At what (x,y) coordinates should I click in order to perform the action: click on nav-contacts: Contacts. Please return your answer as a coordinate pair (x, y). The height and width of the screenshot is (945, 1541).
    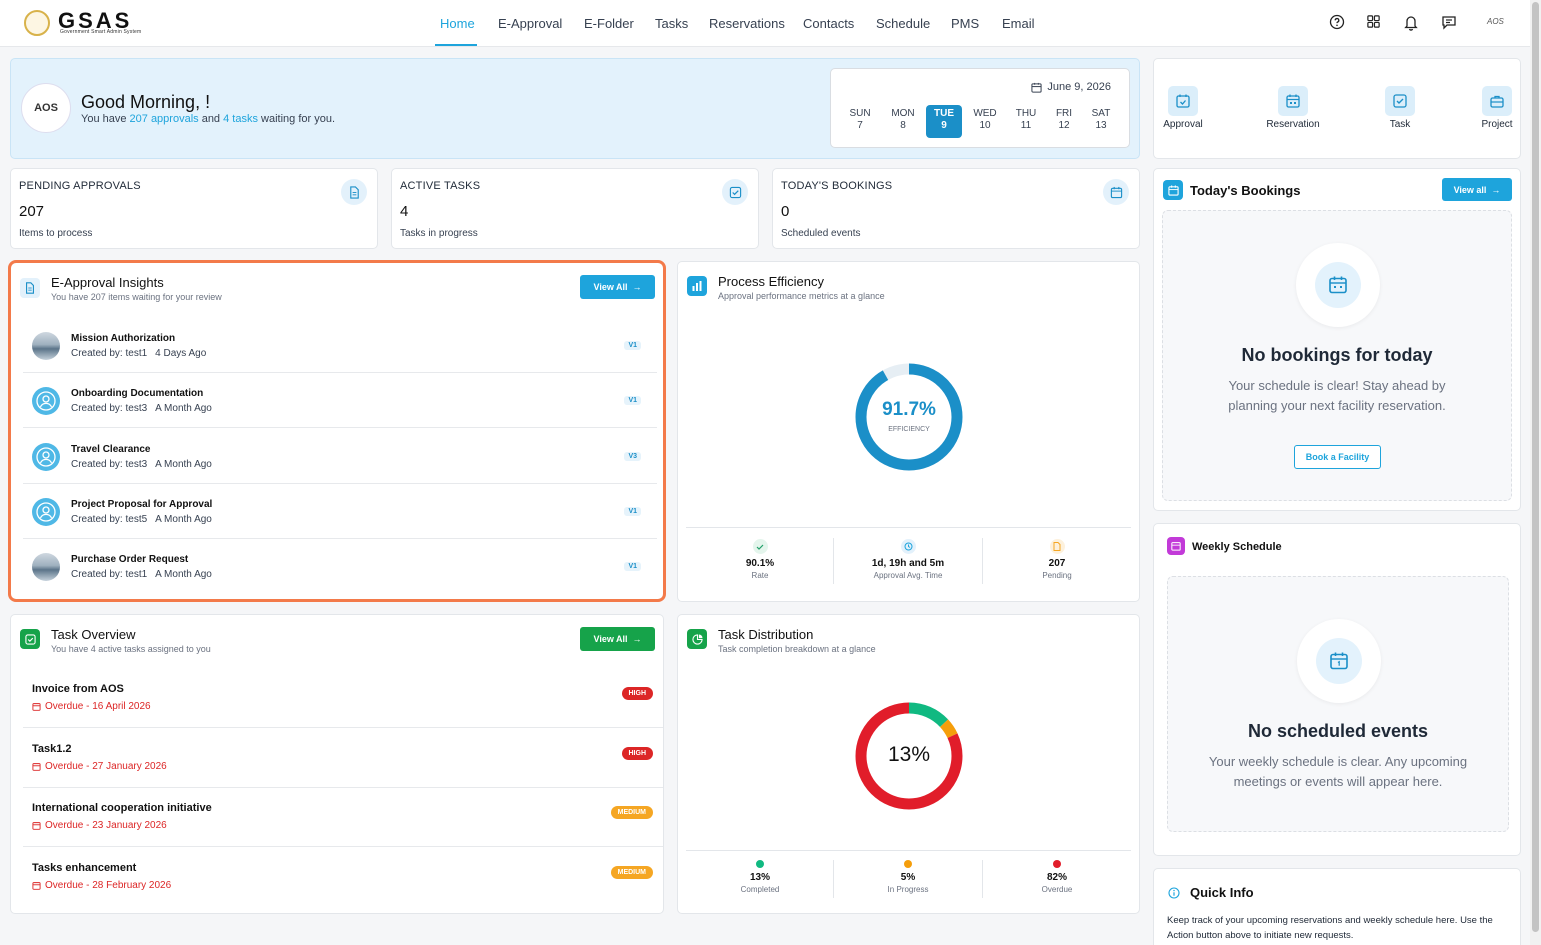
    Looking at the image, I should click on (829, 23).